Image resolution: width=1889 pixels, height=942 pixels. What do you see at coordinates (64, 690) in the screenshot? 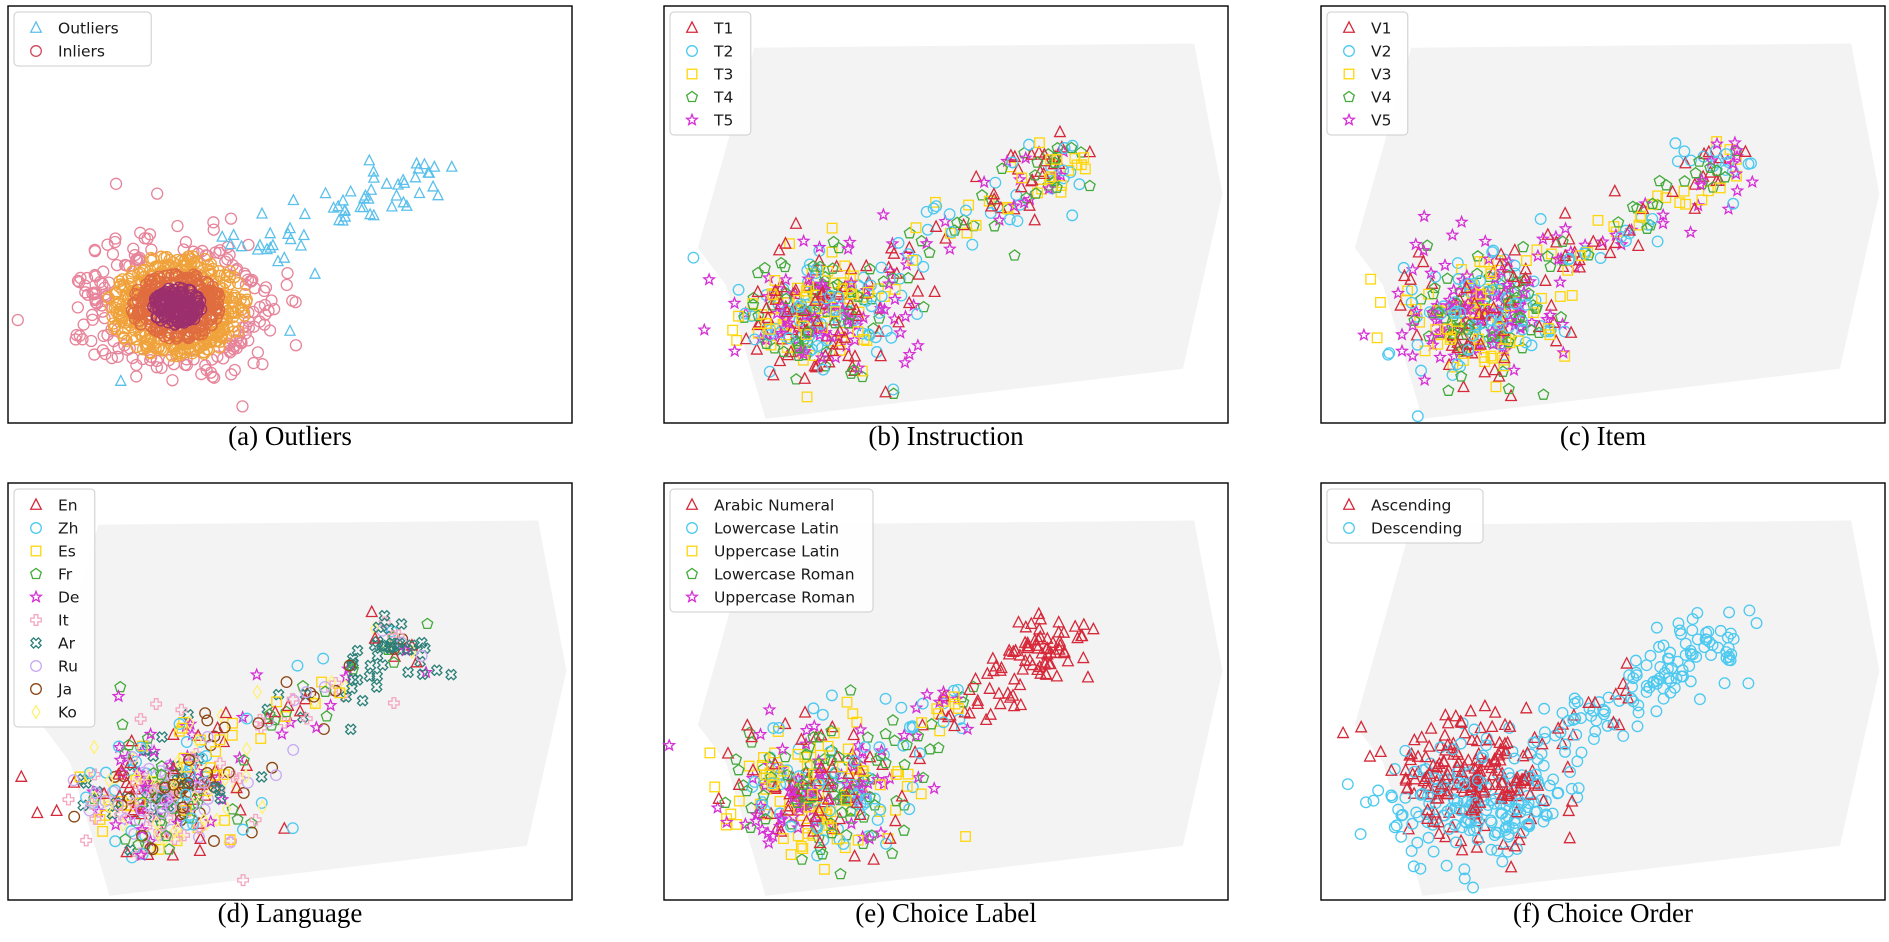
I see `legend-label: Ja` at bounding box center [64, 690].